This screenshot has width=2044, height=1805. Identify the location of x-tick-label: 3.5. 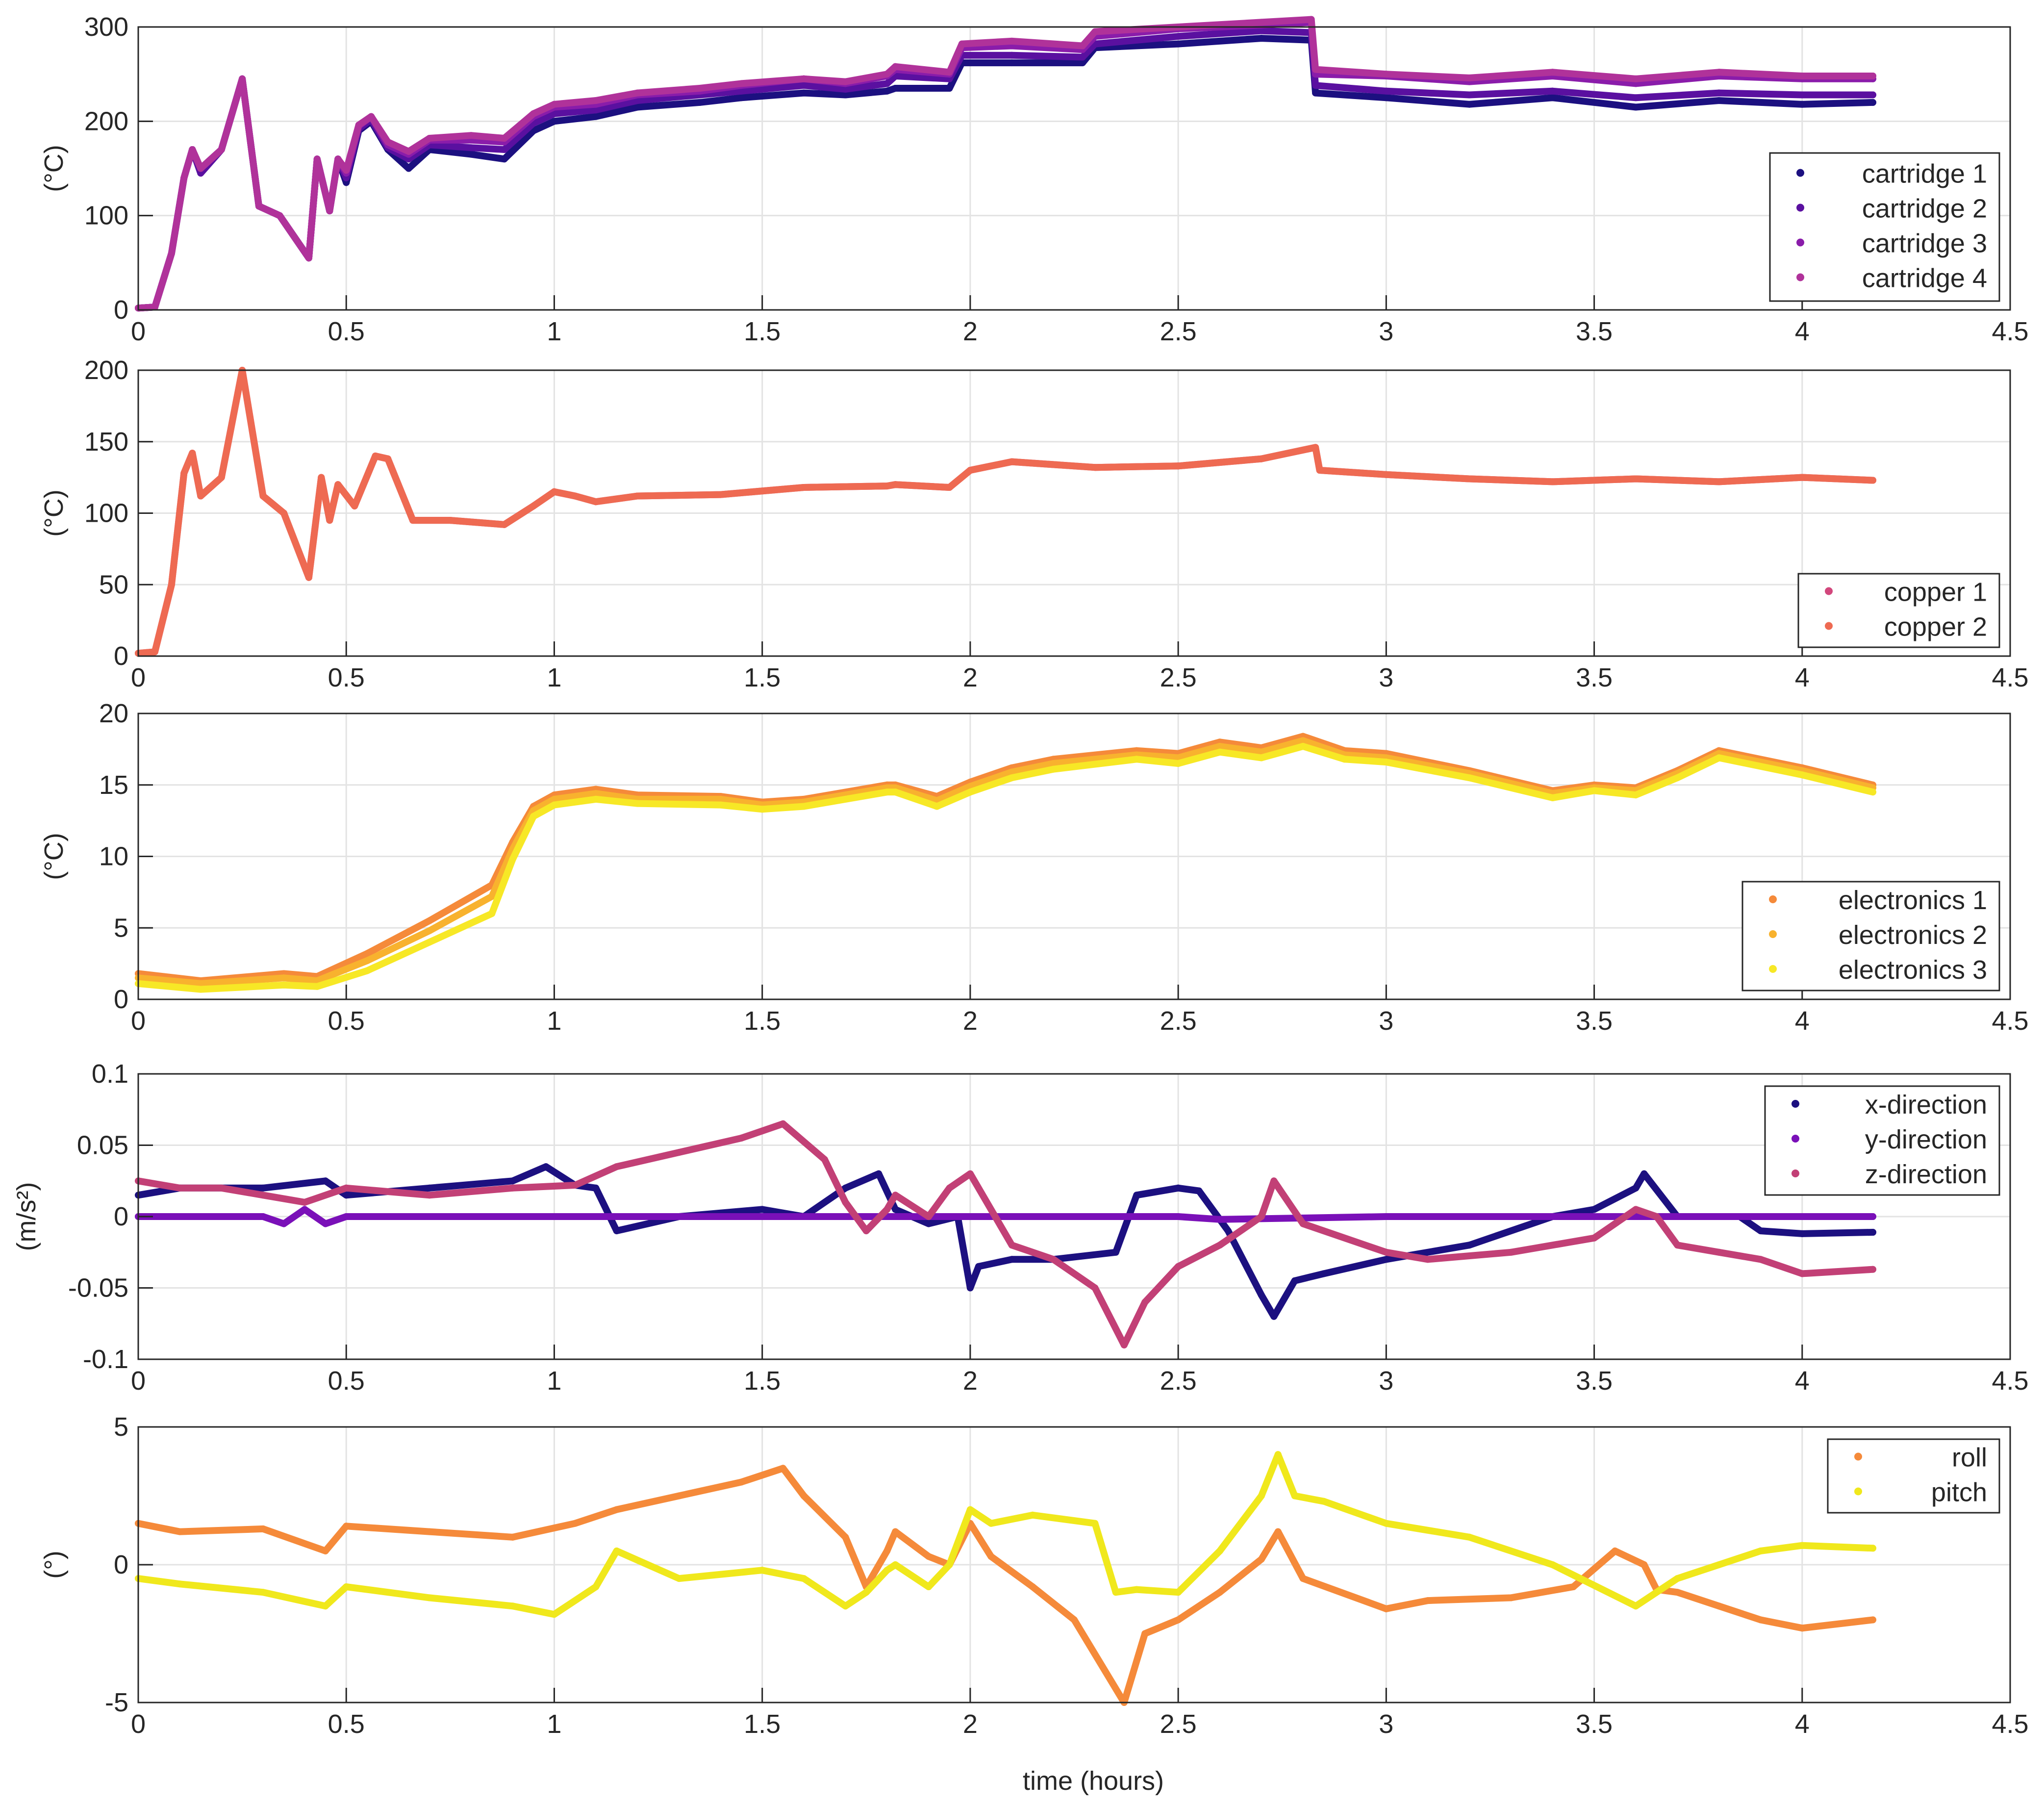
(1595, 331).